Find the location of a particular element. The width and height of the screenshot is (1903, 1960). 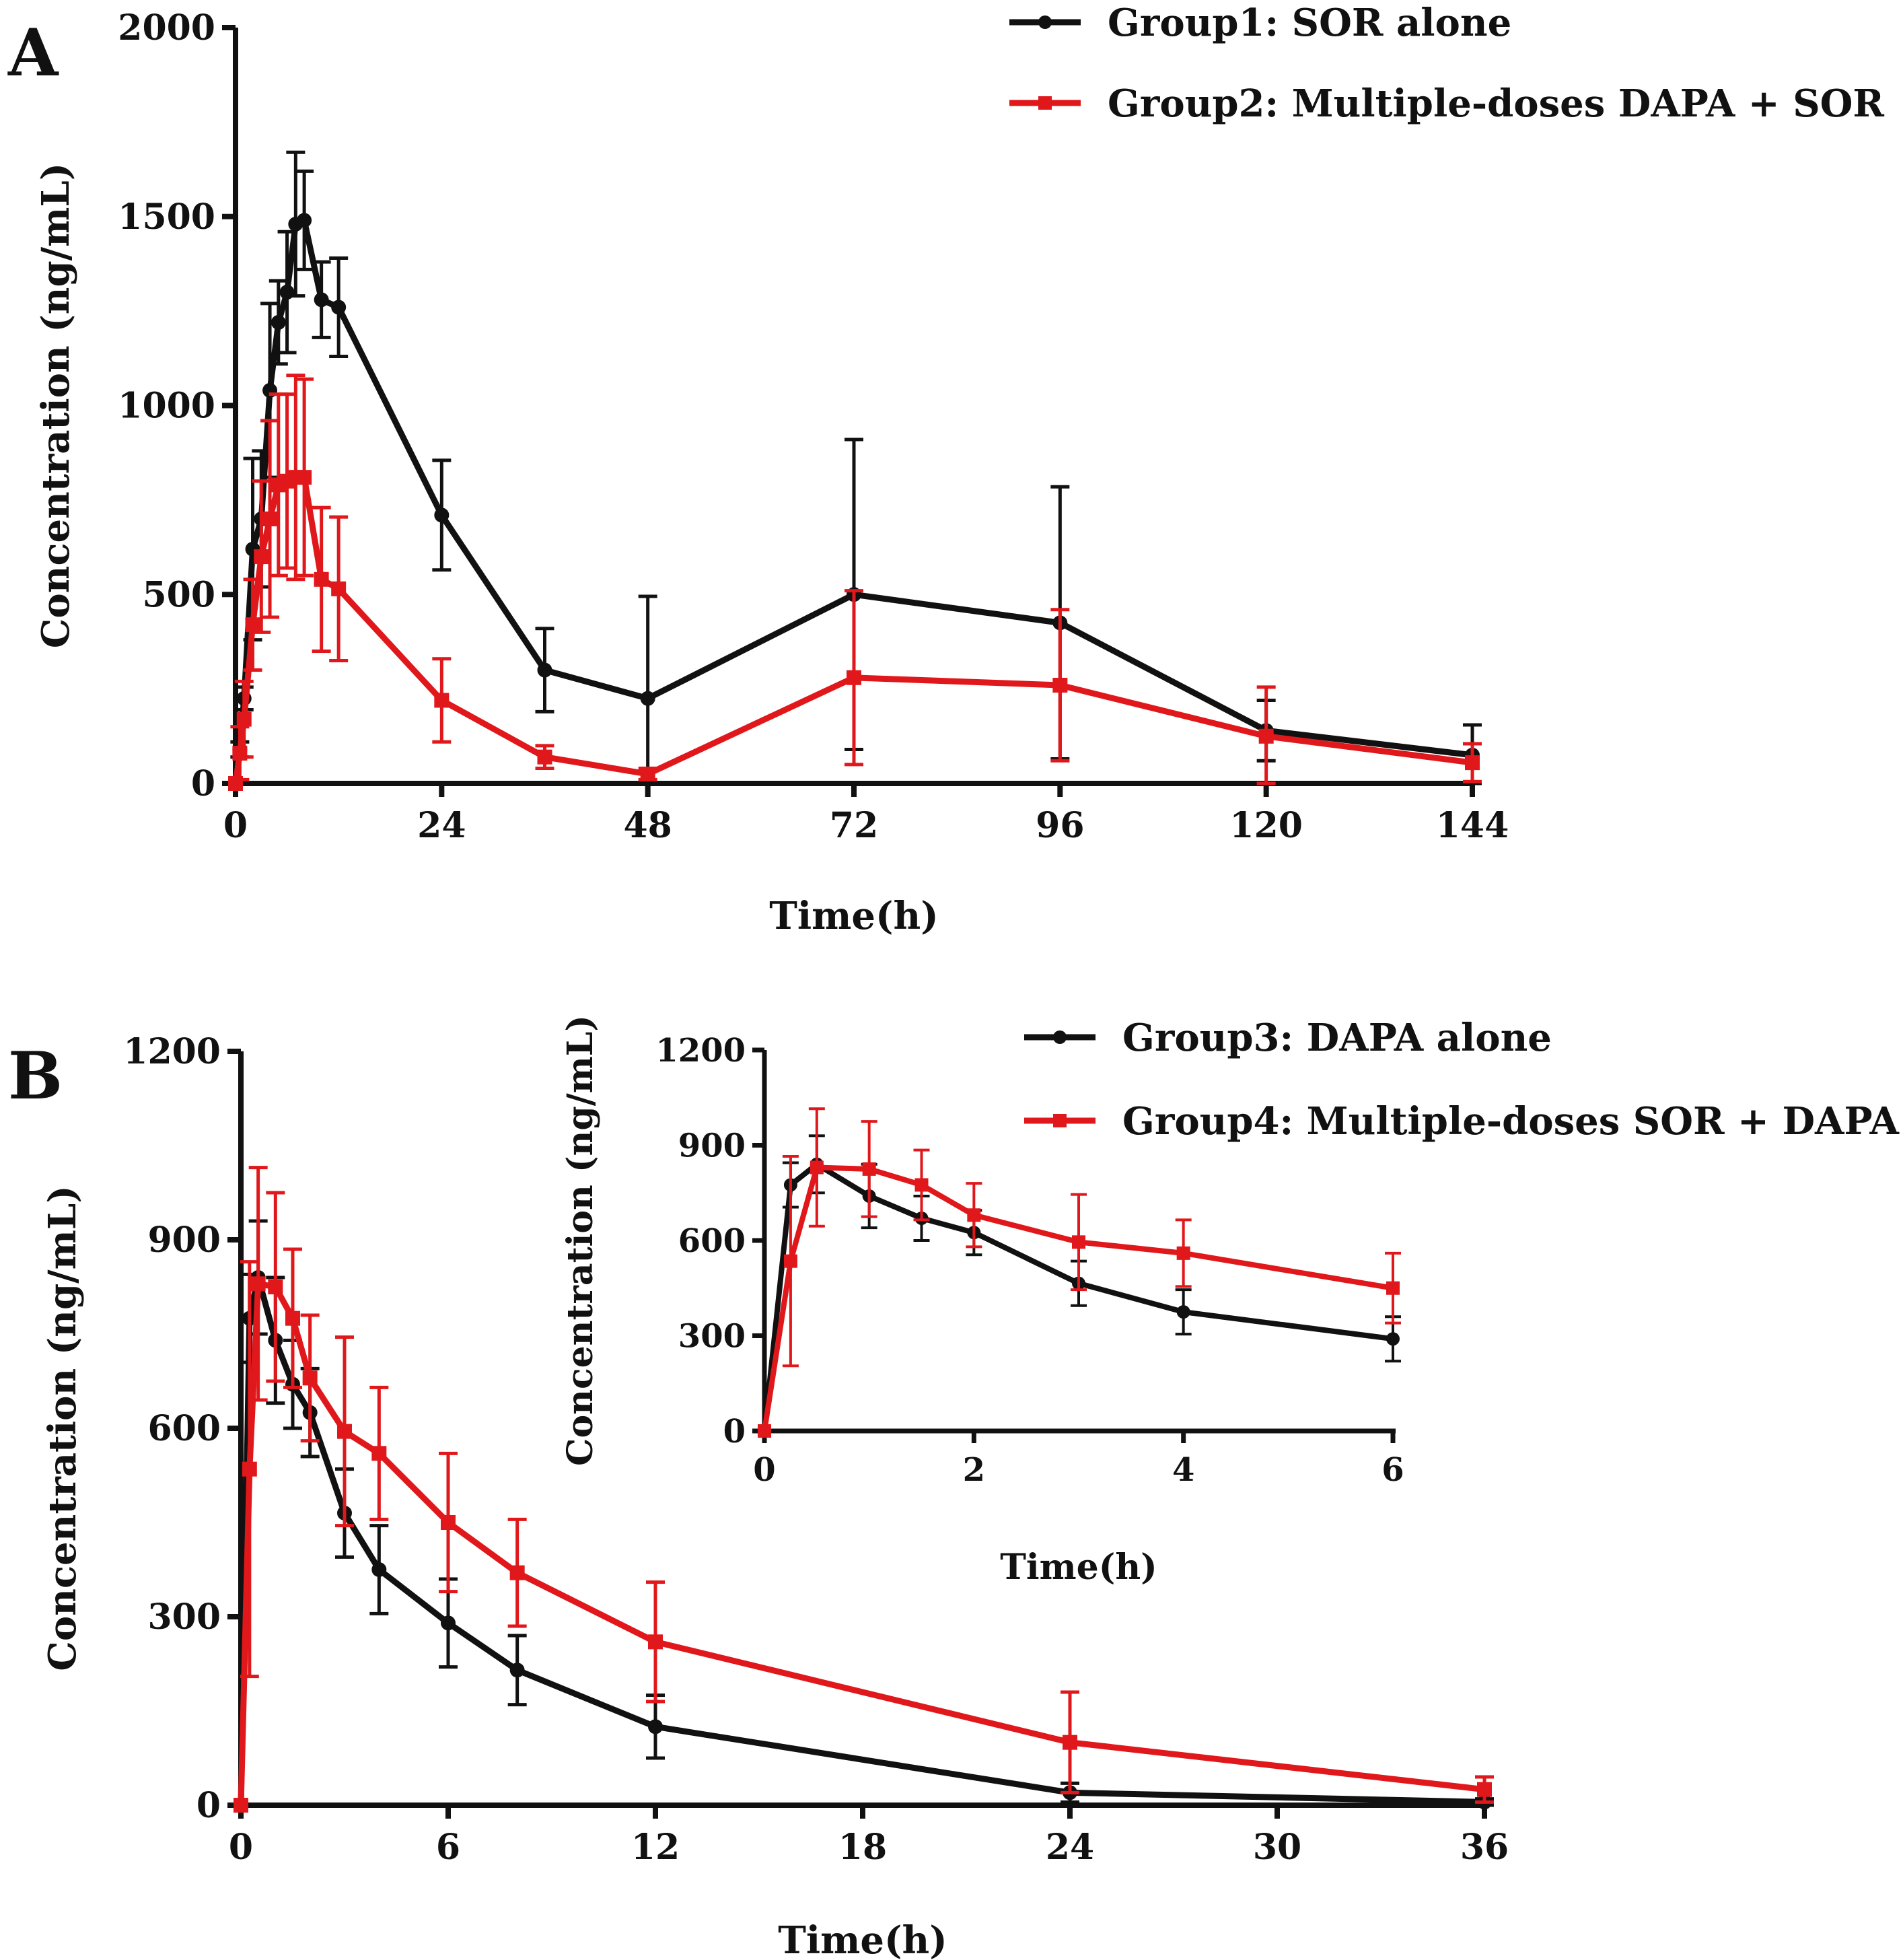

x-tick-label: 36 is located at coordinates (1484, 1848).